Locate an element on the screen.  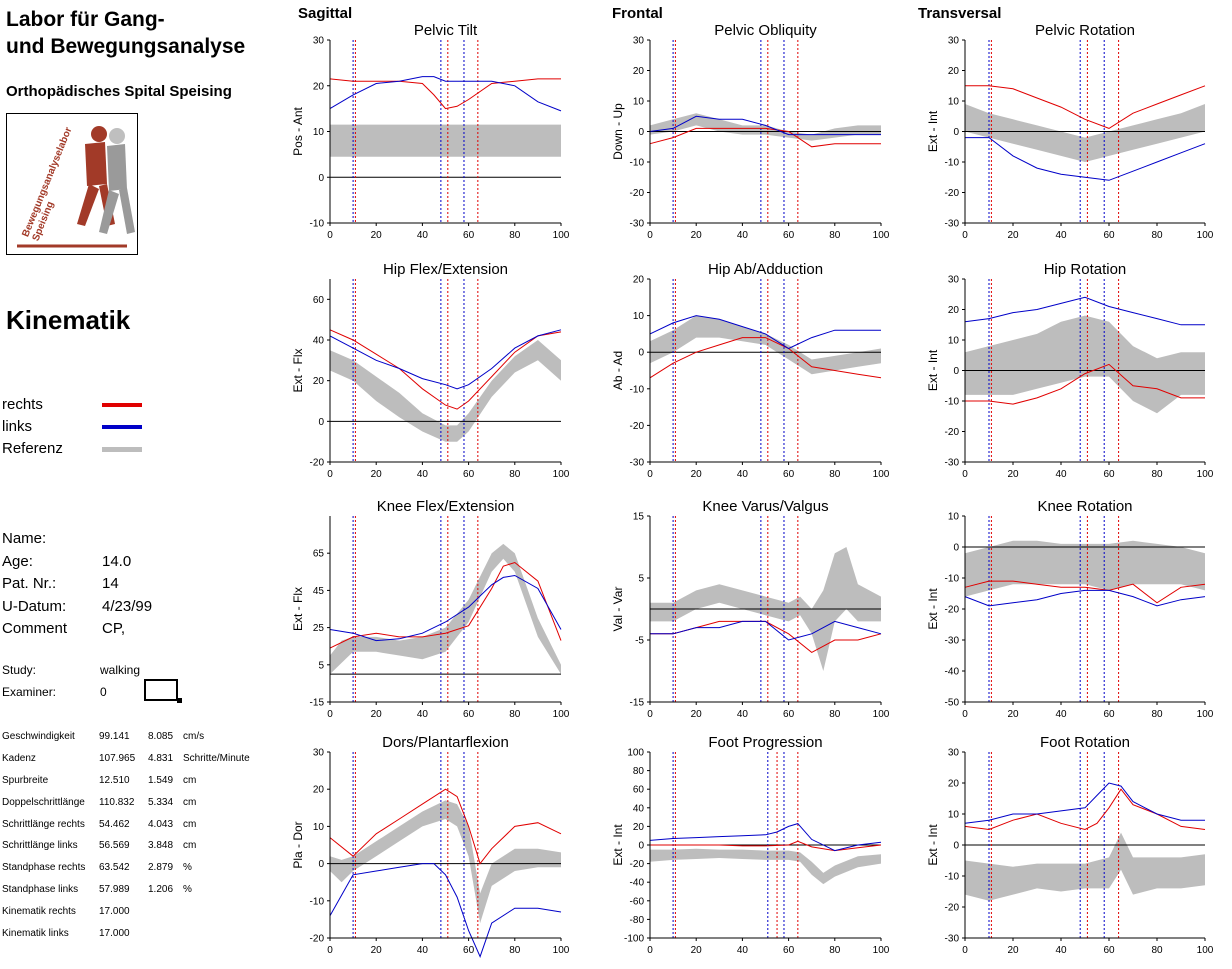
y-tick-label: 40 is located at coordinates (639, 808).